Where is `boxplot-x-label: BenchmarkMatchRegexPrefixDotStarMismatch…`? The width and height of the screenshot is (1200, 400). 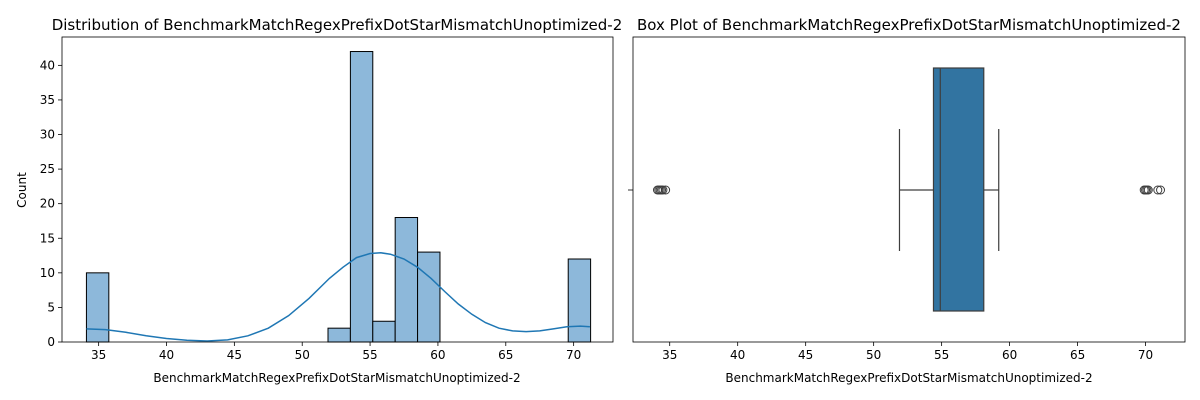
boxplot-x-label: BenchmarkMatchRegexPrefixDotStarMismatch… is located at coordinates (908, 378).